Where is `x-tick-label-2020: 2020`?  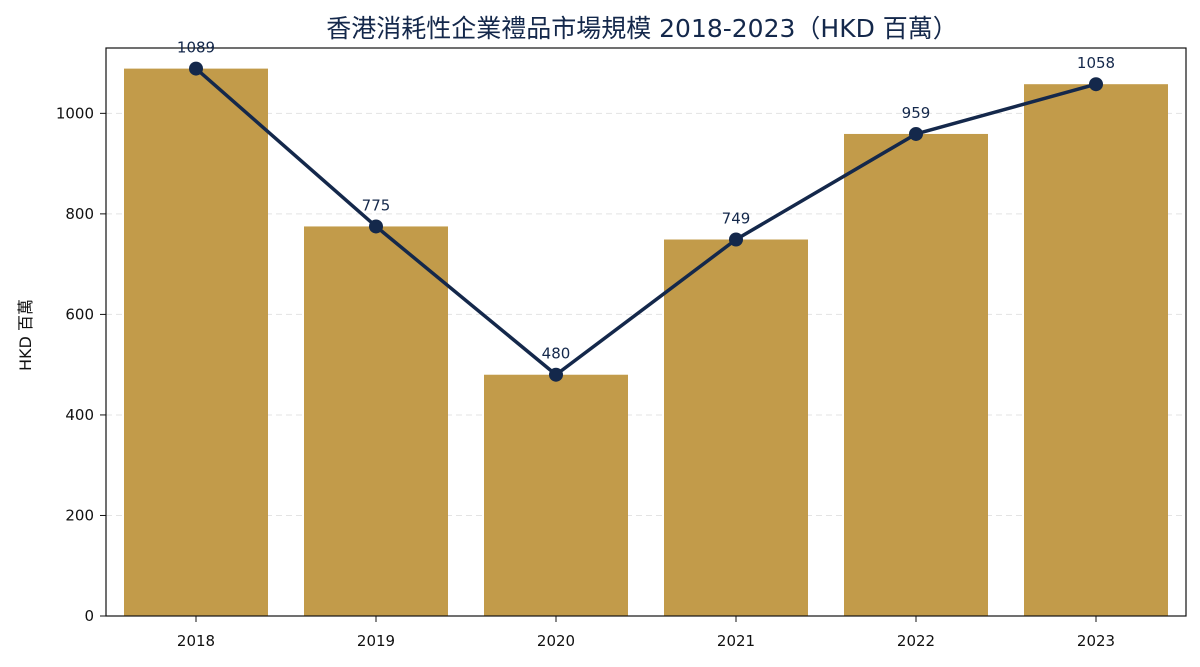
x-tick-label-2020: 2020 is located at coordinates (556, 641).